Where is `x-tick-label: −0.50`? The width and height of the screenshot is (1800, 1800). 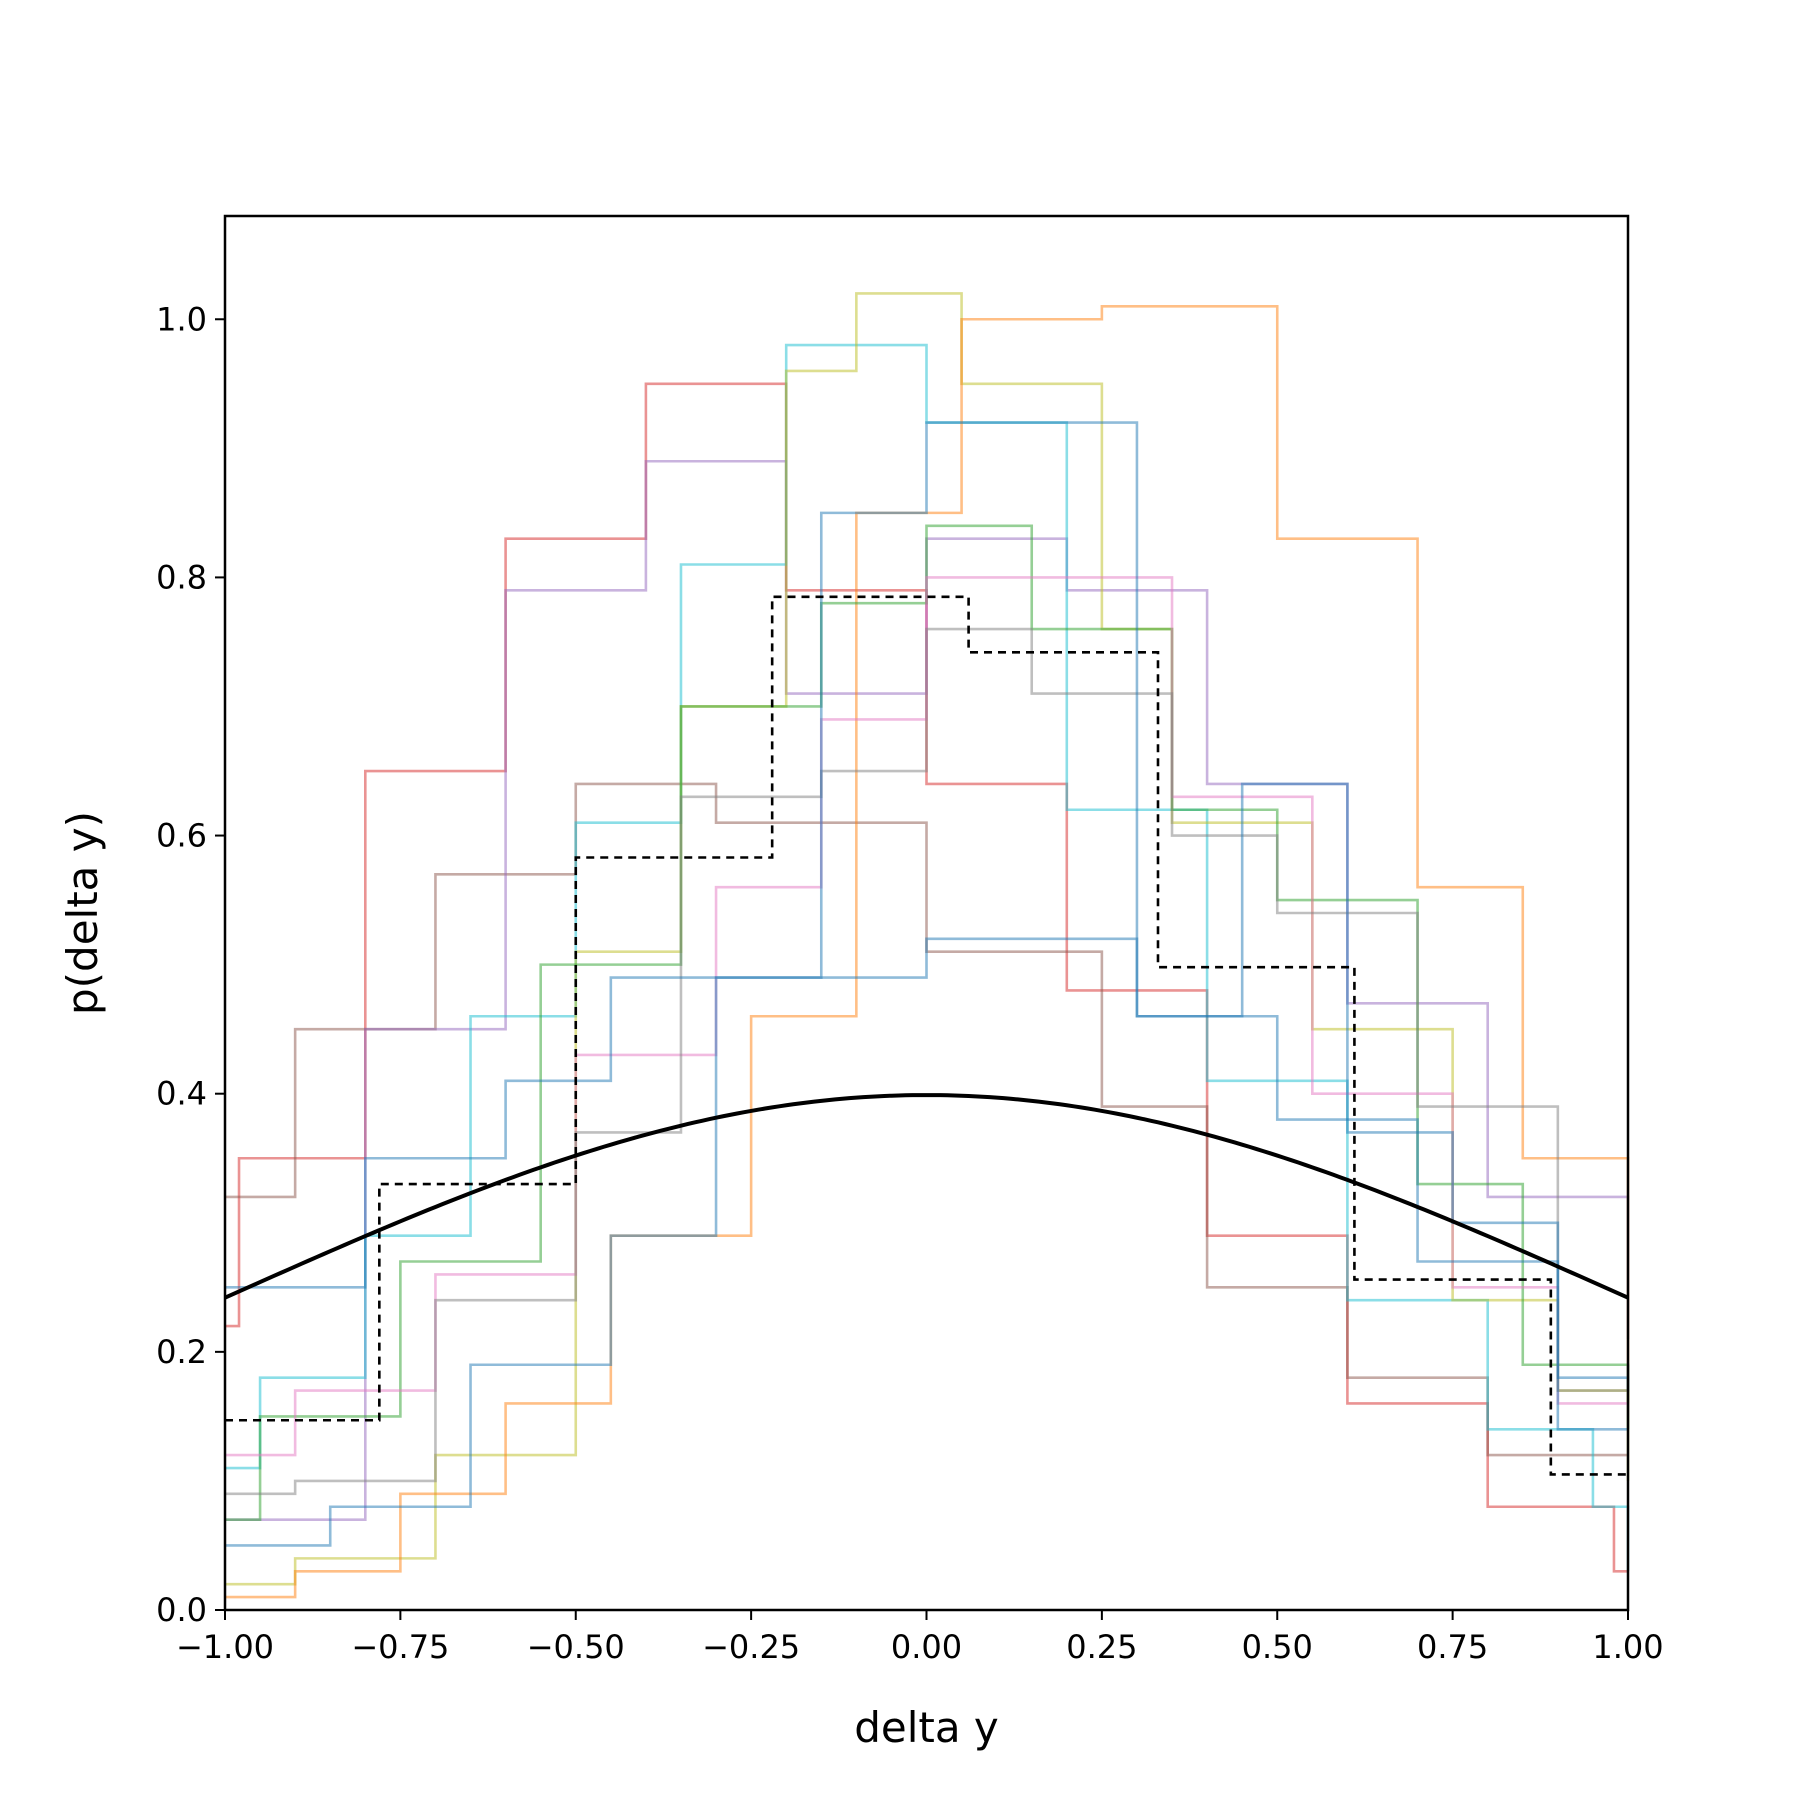 x-tick-label: −0.50 is located at coordinates (576, 1647).